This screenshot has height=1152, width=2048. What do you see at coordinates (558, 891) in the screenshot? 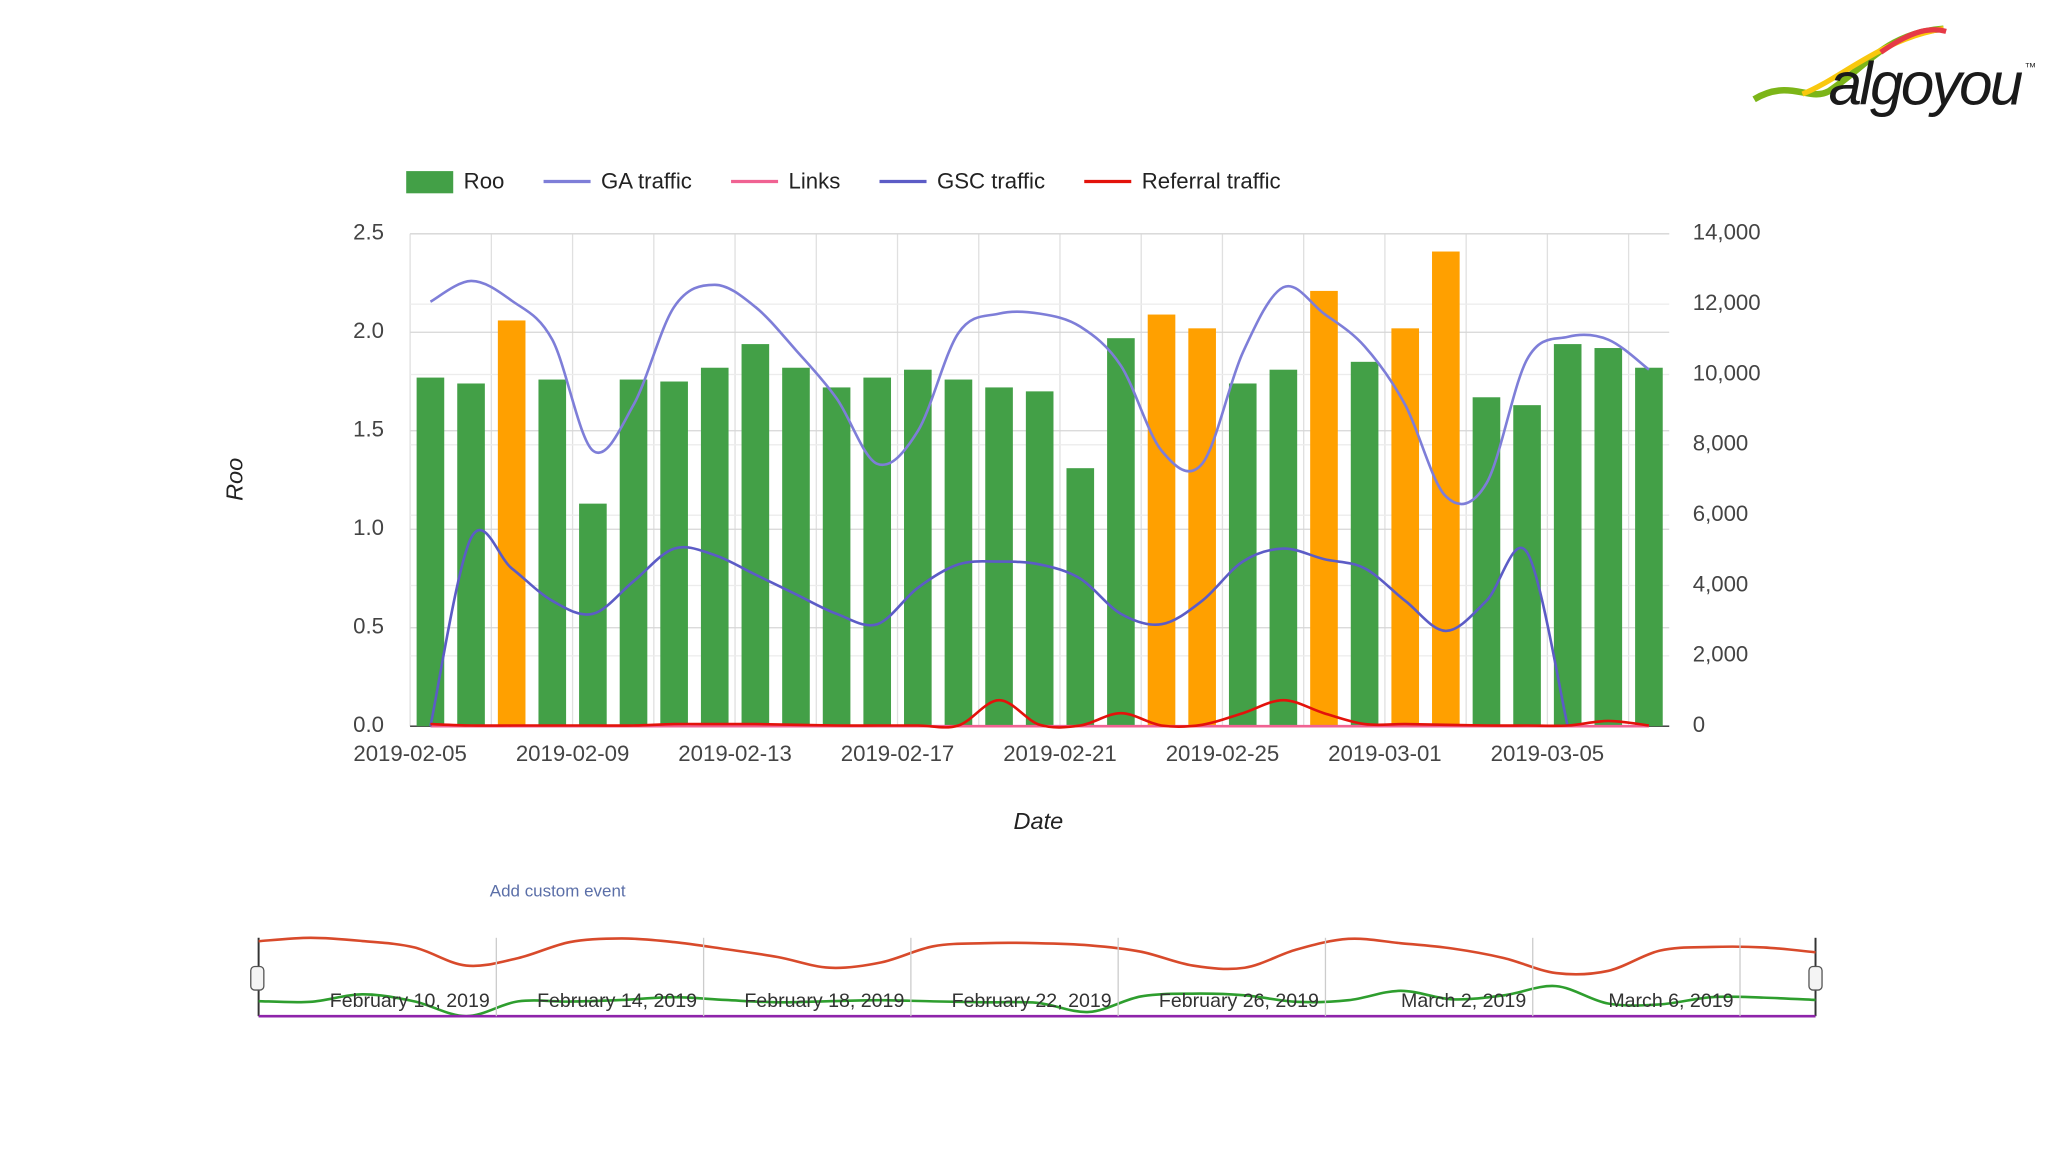
I see `custom-event-link: Add custom event` at bounding box center [558, 891].